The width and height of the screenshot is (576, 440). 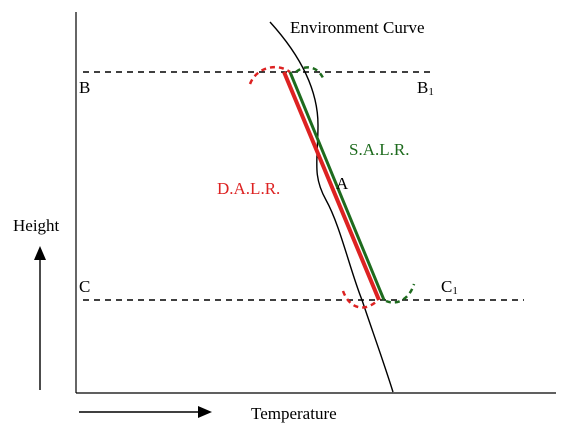 What do you see at coordinates (145, 412) in the screenshot?
I see `temperature-arrow` at bounding box center [145, 412].